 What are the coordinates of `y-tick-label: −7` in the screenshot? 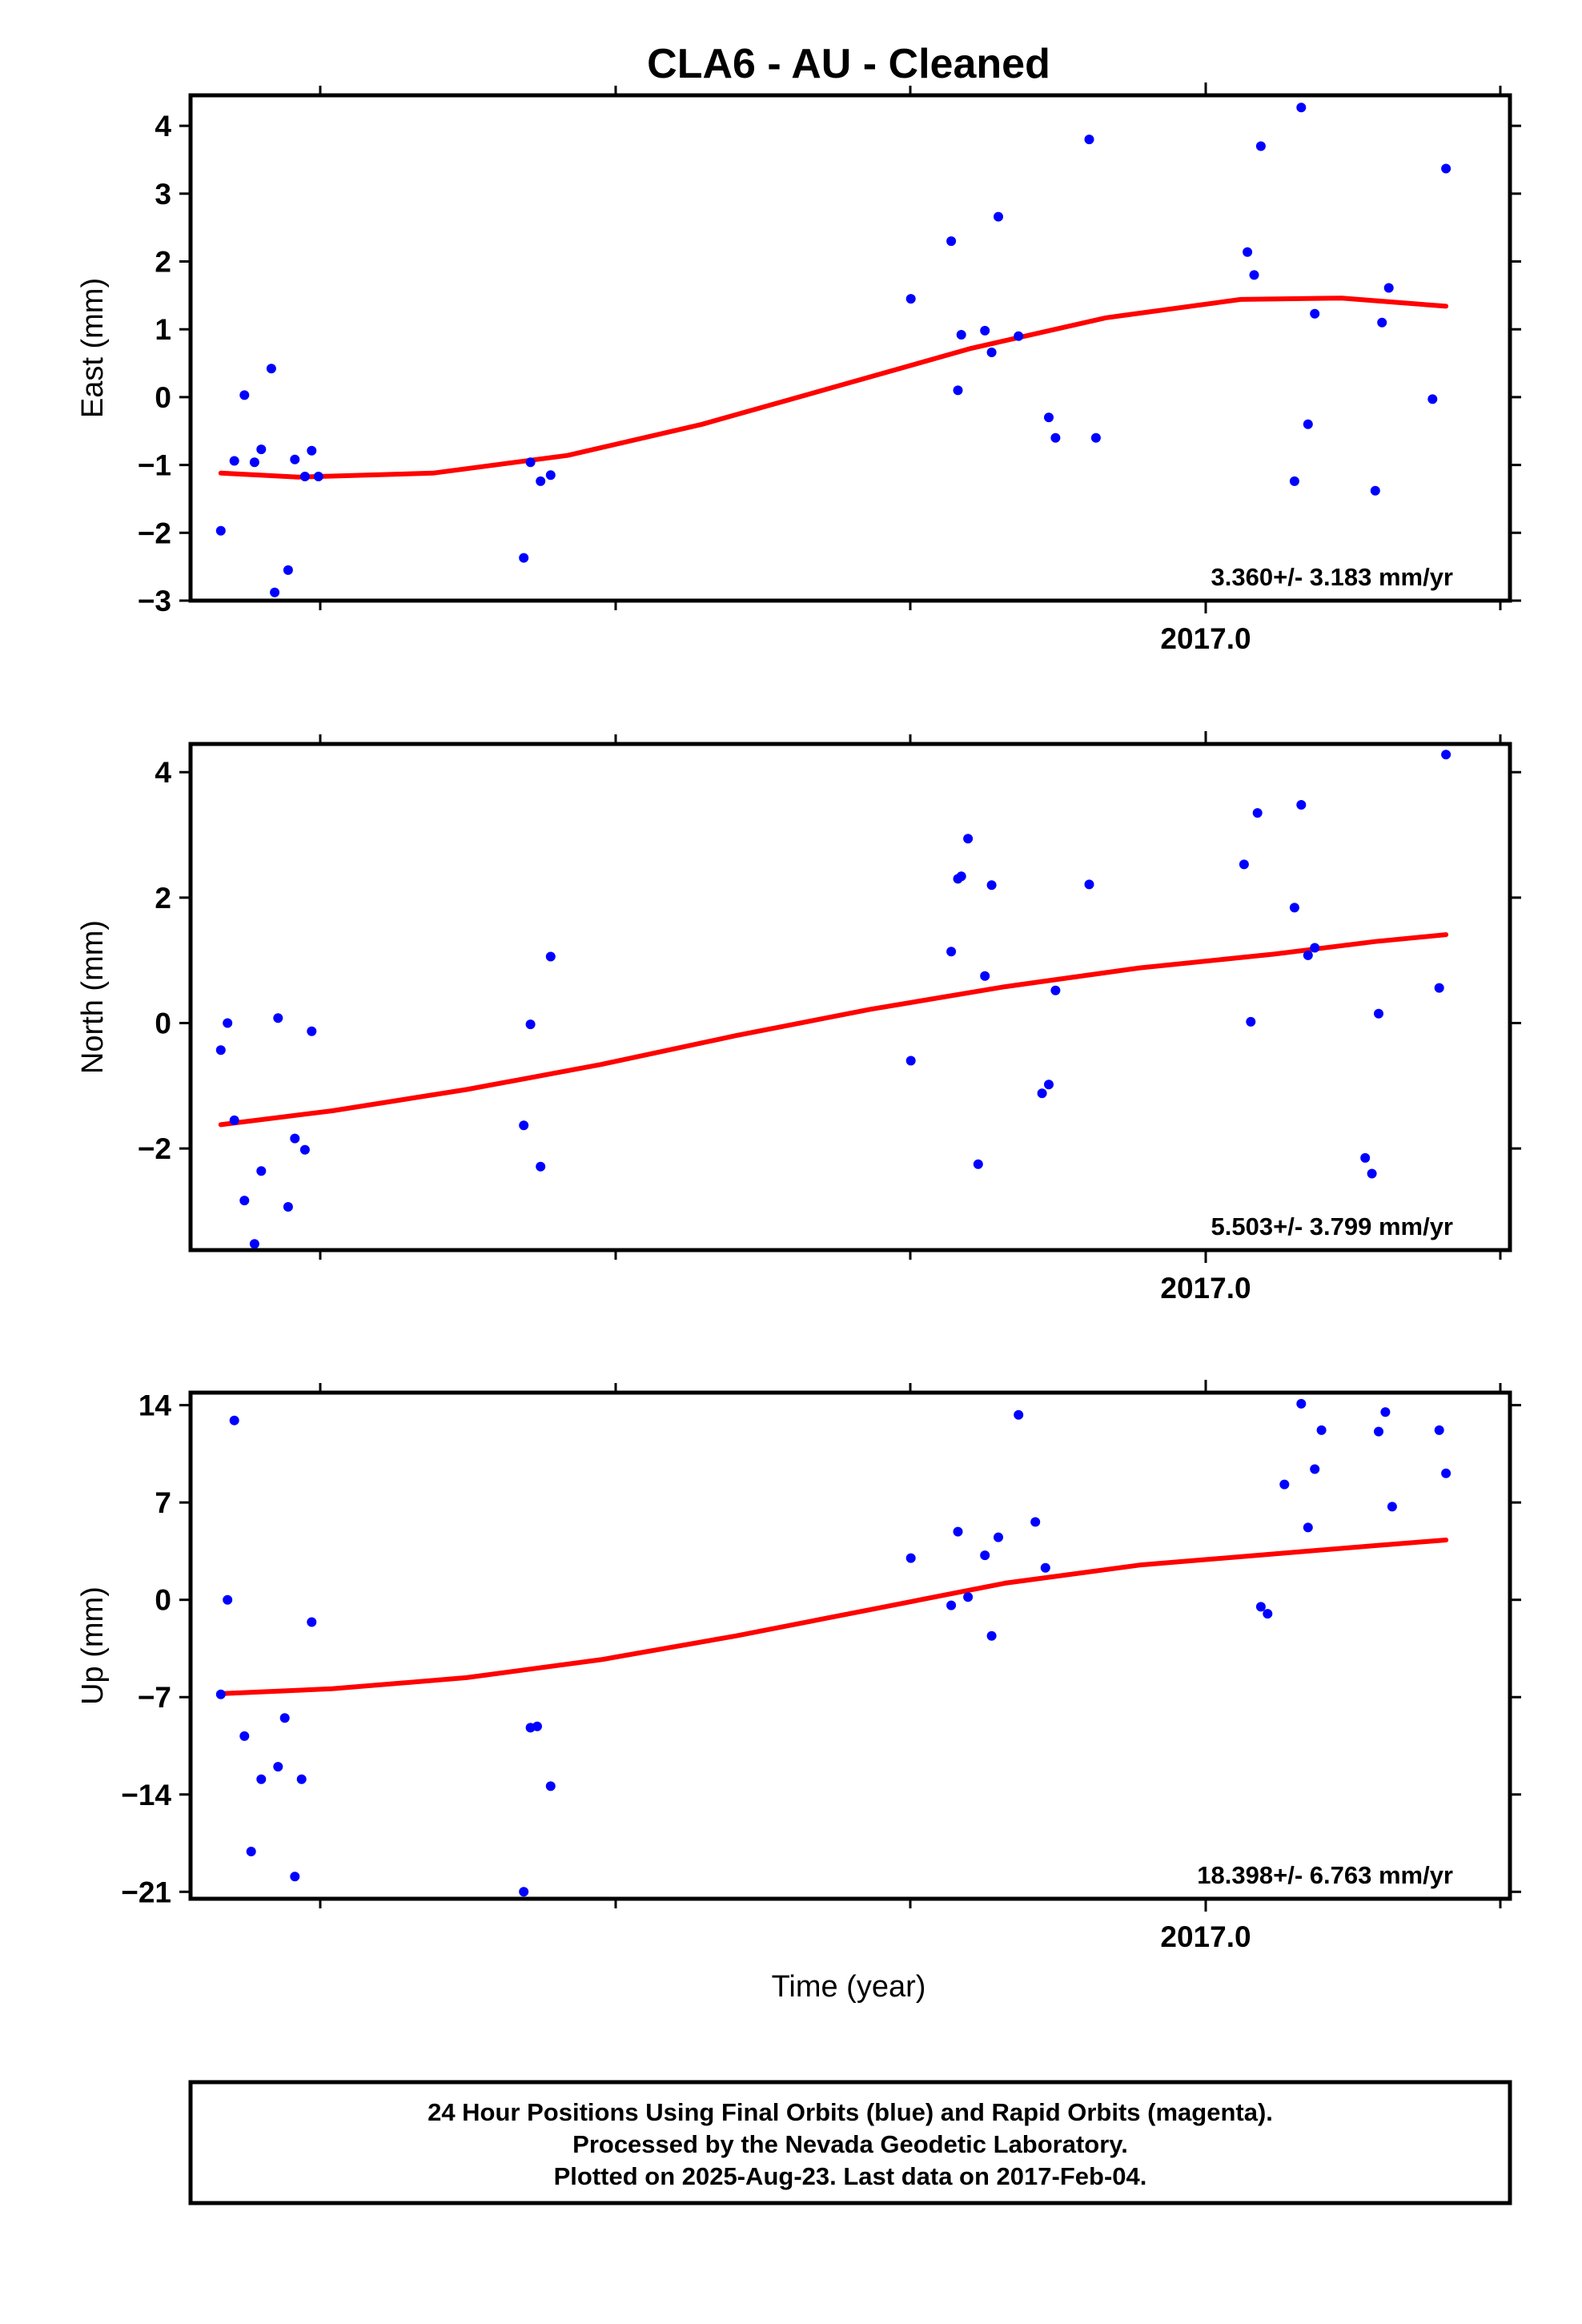 It's located at (154, 1698).